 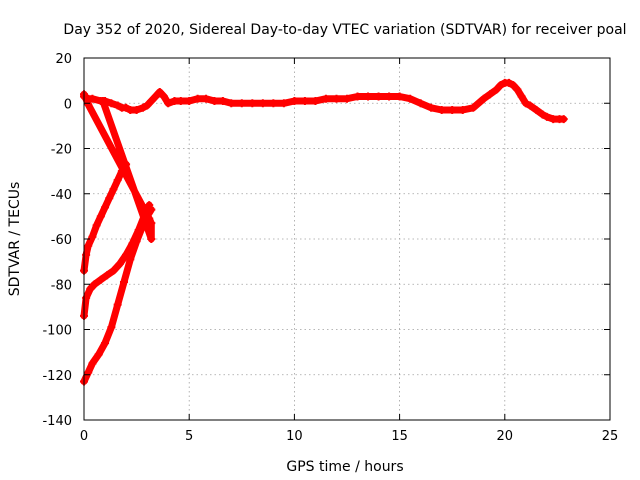 I want to click on y-tick-label: 0, so click(x=68, y=104).